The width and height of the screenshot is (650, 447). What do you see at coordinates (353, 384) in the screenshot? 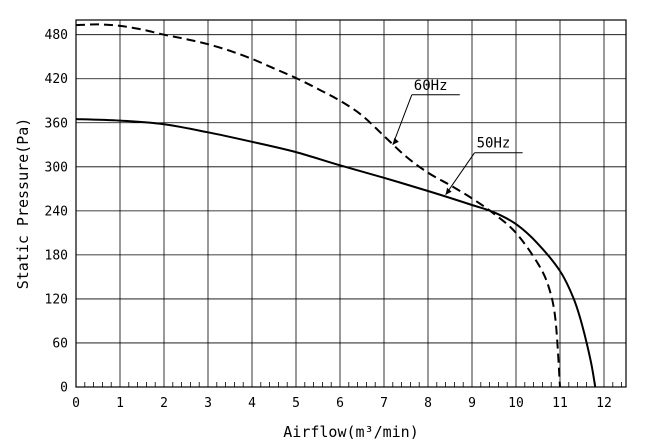
I see `minor-ticks` at bounding box center [353, 384].